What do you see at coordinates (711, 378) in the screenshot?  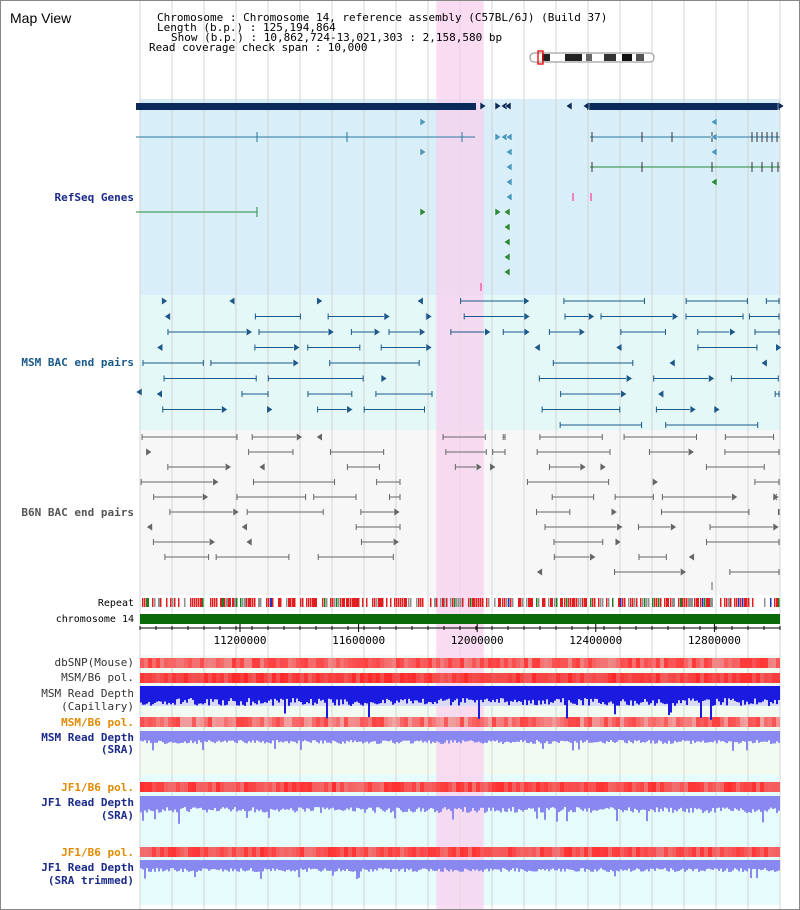 I see `bac-pair-arrow` at bounding box center [711, 378].